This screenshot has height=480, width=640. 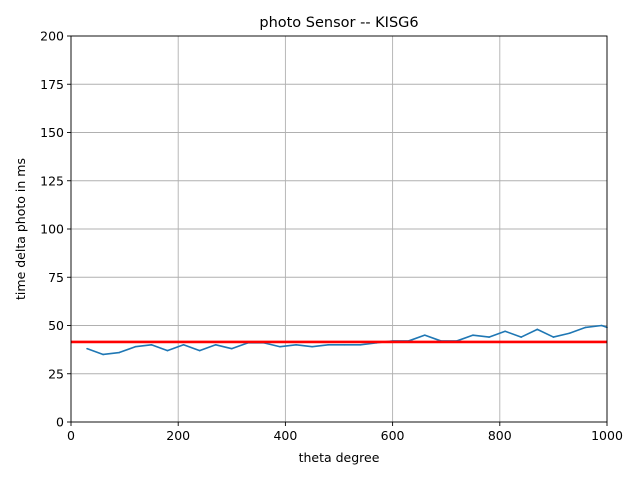 I want to click on x-tick-label: 1000, so click(x=607, y=435).